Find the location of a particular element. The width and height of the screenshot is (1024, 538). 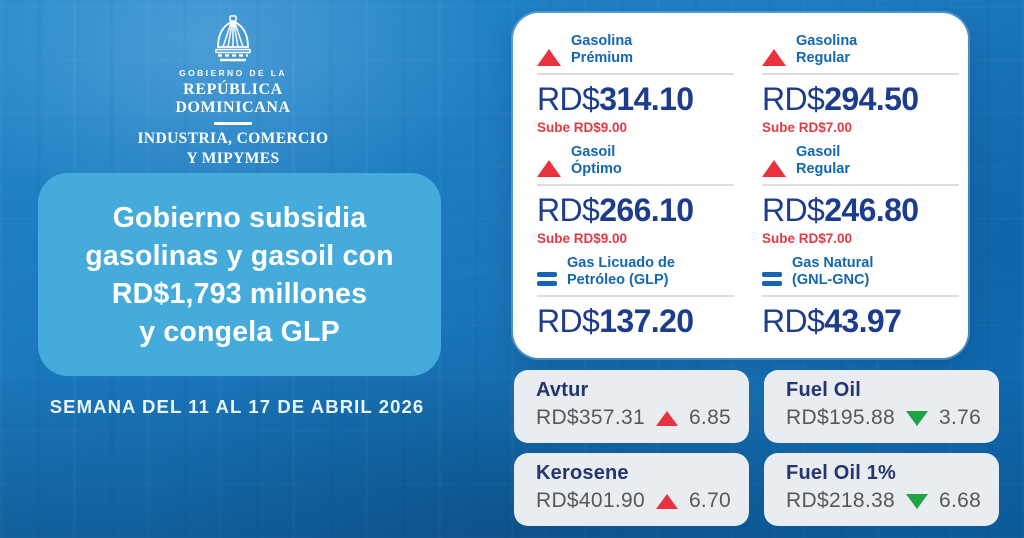

fuel-price: RD$218.38 is located at coordinates (840, 500).